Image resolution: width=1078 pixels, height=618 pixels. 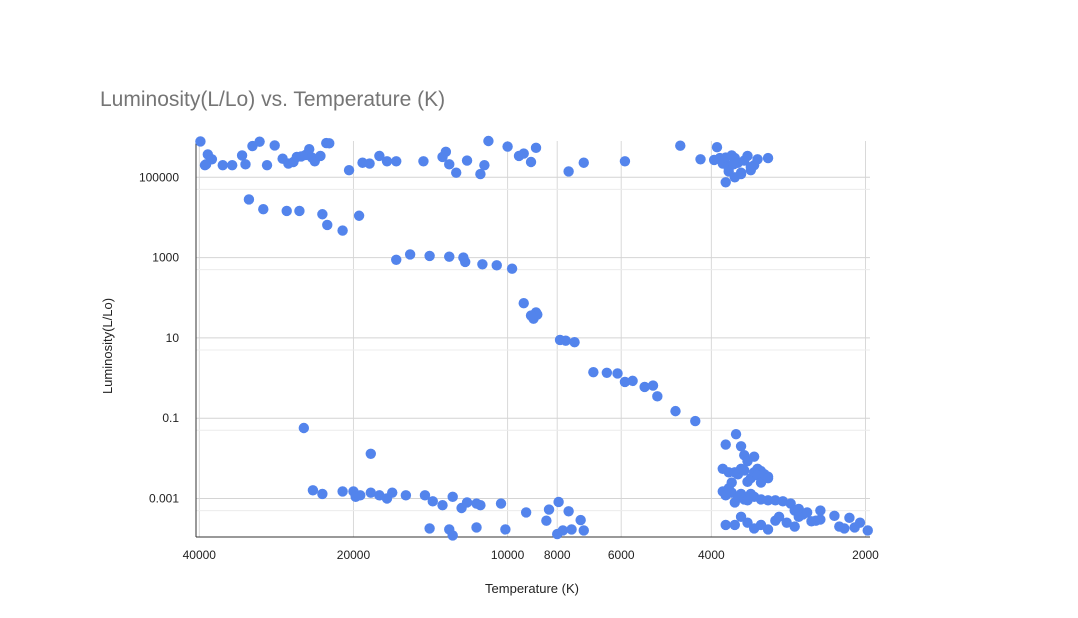 What do you see at coordinates (621, 555) in the screenshot?
I see `x-tick-label: 6000` at bounding box center [621, 555].